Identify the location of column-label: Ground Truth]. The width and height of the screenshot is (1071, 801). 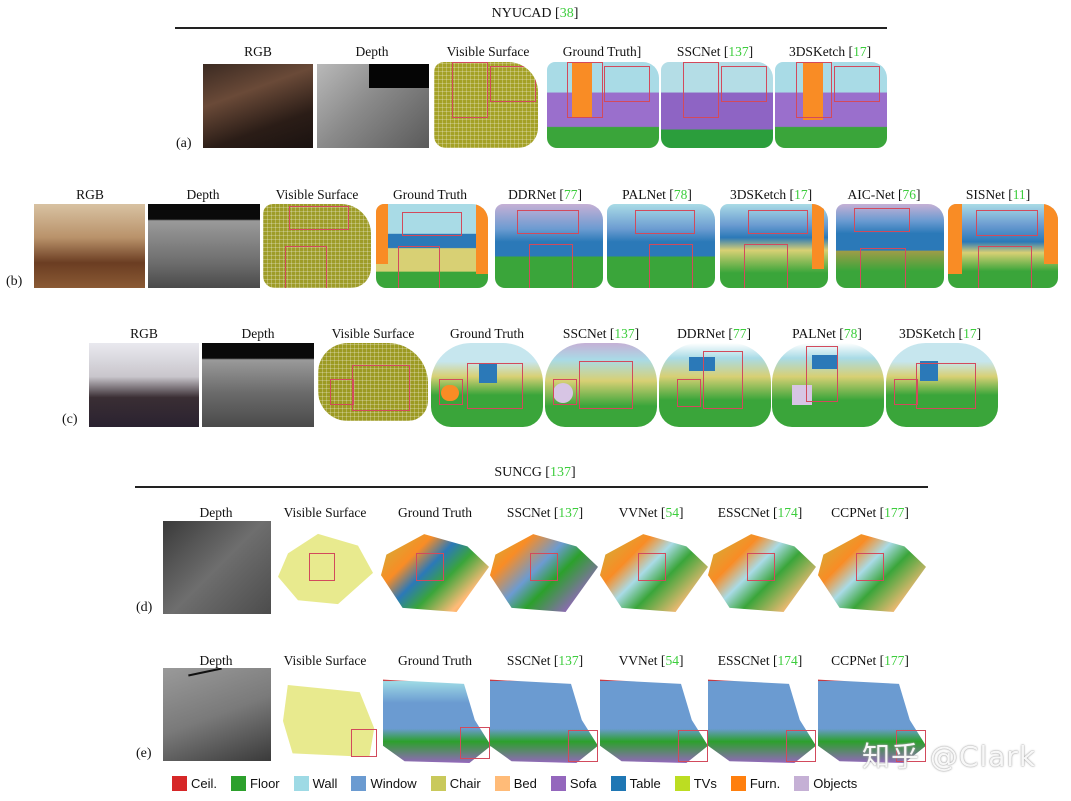
(602, 51).